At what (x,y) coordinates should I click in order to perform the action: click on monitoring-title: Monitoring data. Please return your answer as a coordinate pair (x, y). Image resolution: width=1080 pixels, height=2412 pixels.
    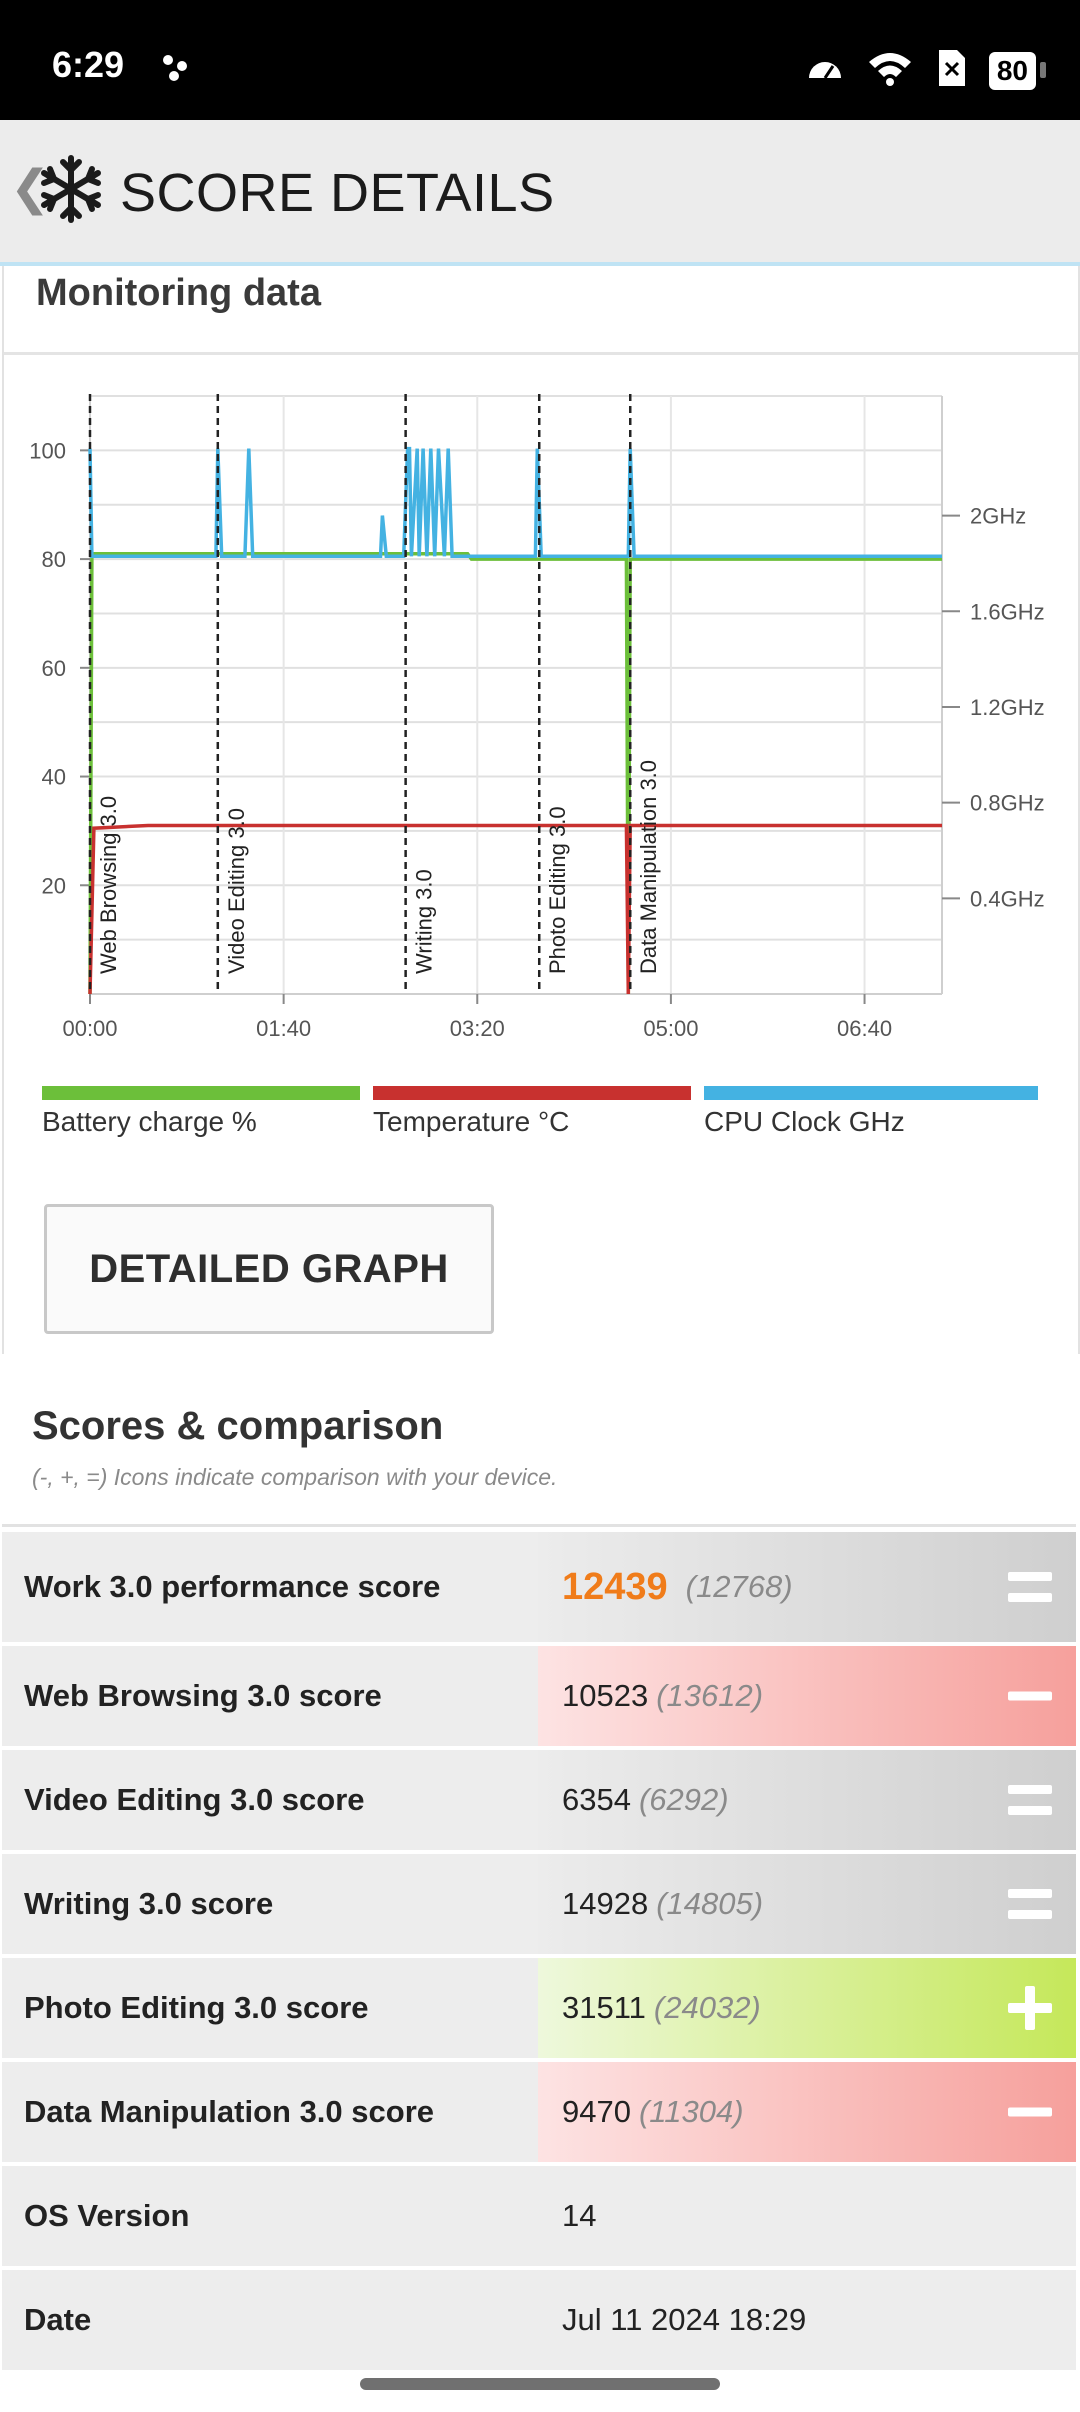
    Looking at the image, I should click on (178, 293).